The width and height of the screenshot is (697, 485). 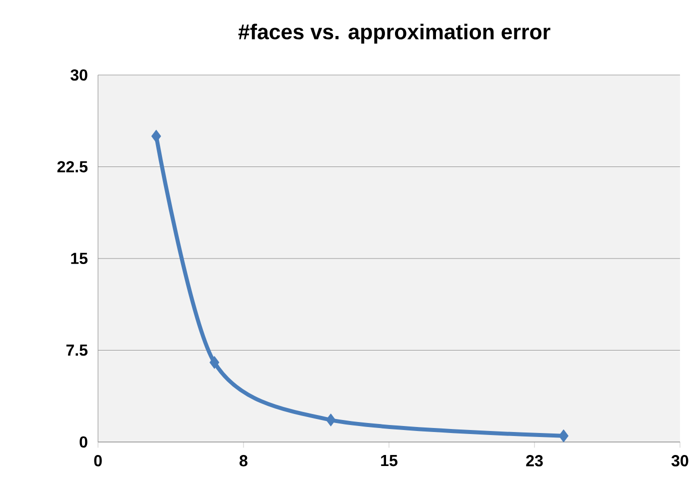 I want to click on x-tick-label: 8, so click(x=244, y=460).